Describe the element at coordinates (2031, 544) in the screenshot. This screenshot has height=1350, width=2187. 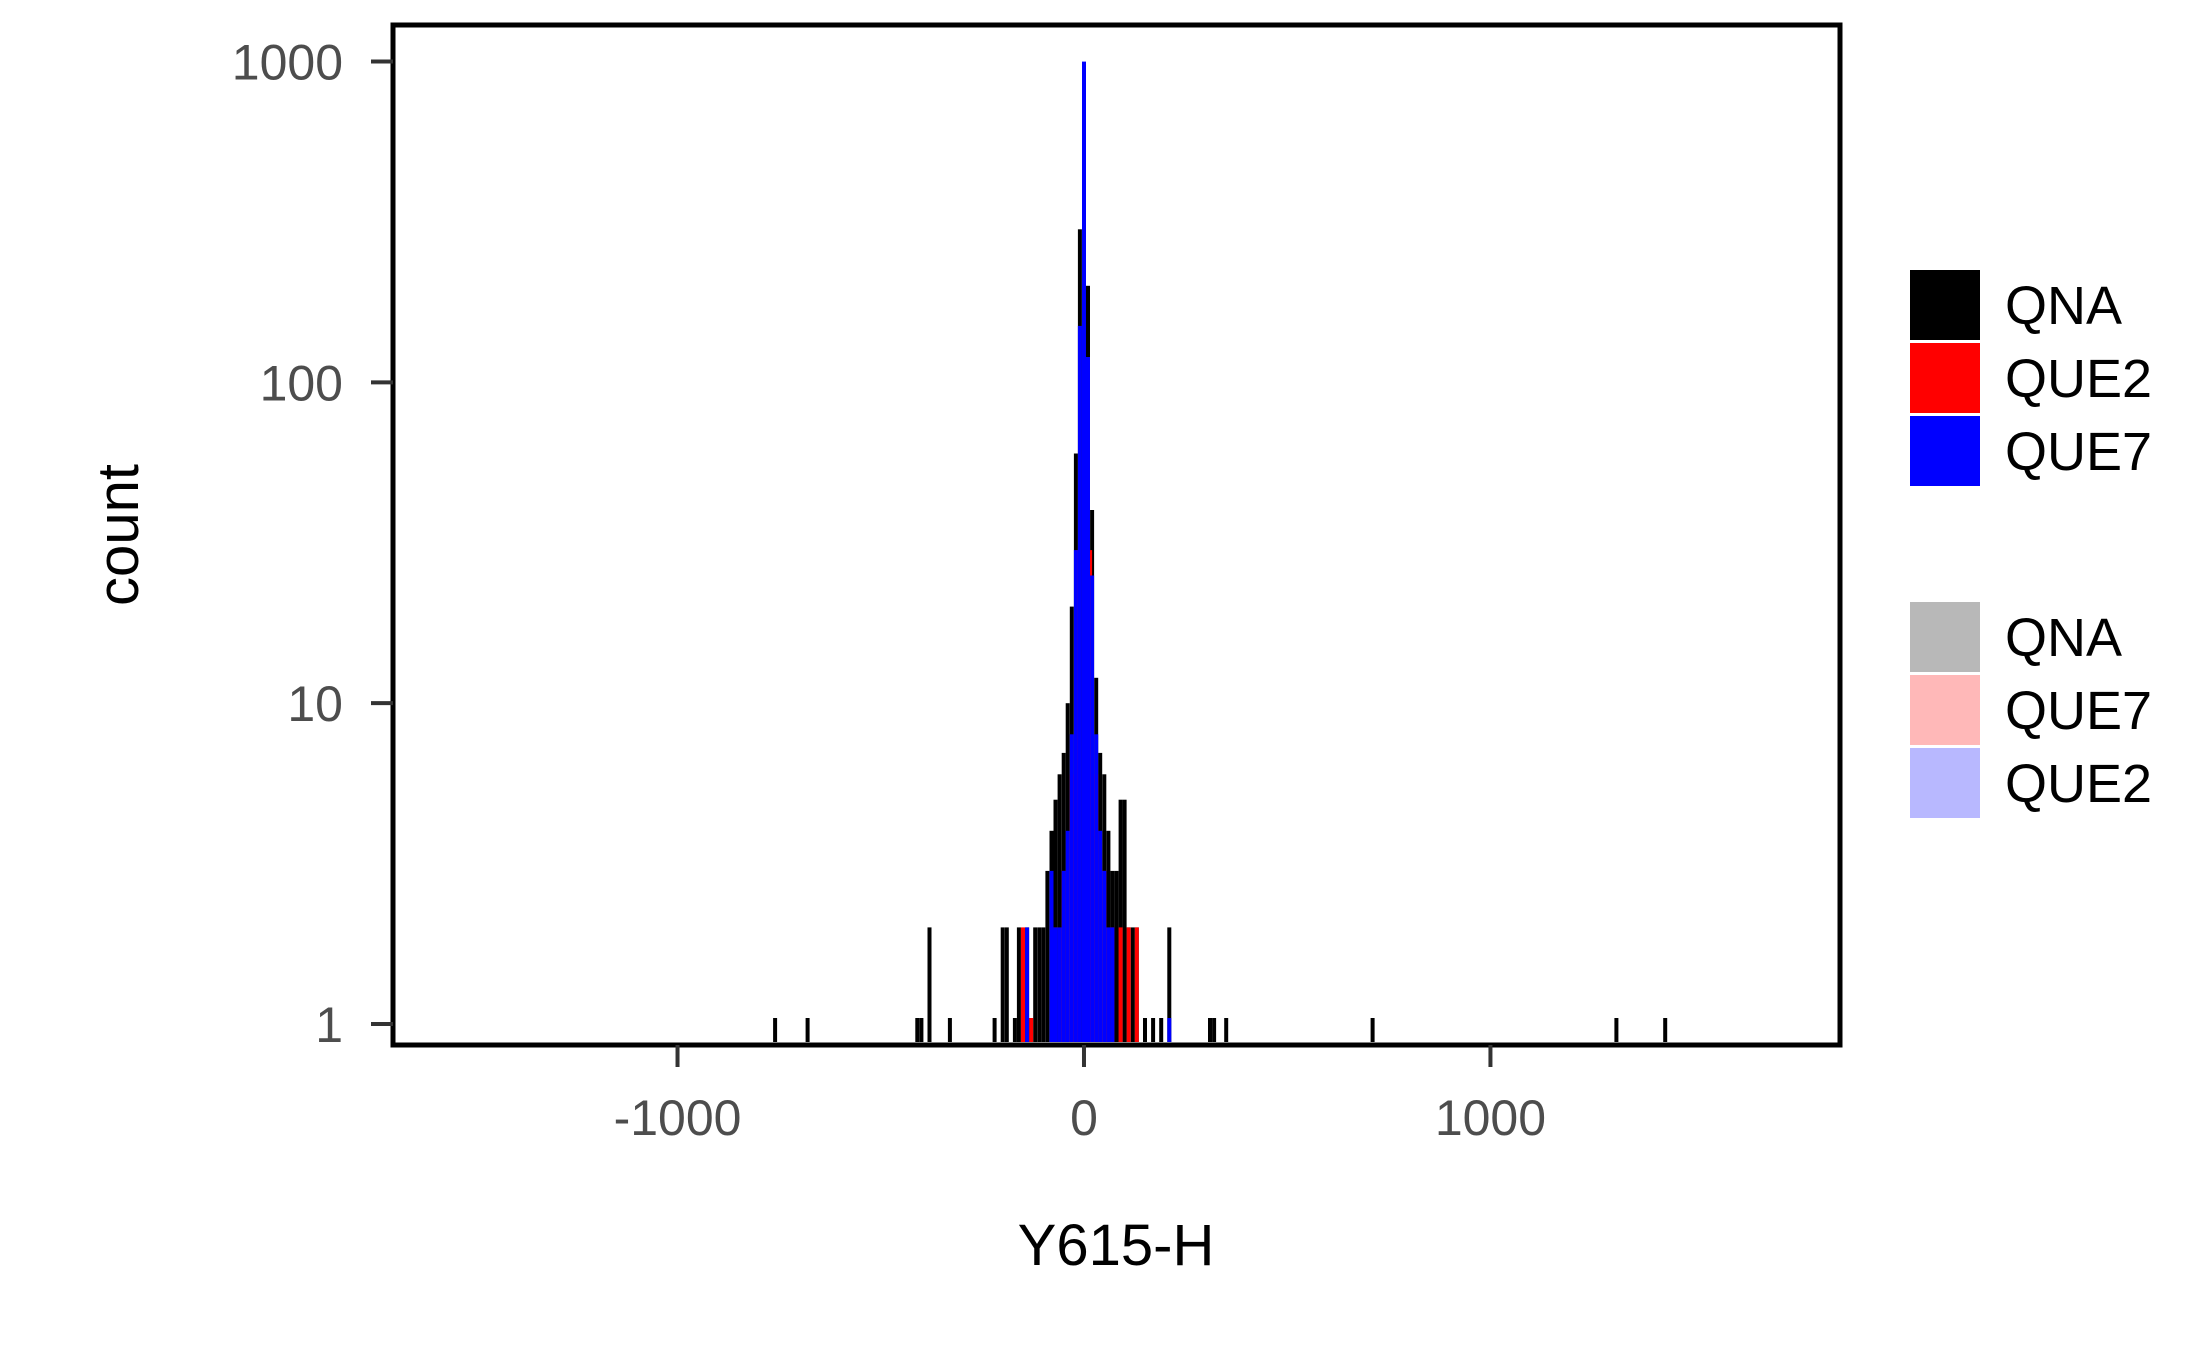
I see `legend: QNA QUE2 QUE7 QNA QUE7 QUE2` at that location.